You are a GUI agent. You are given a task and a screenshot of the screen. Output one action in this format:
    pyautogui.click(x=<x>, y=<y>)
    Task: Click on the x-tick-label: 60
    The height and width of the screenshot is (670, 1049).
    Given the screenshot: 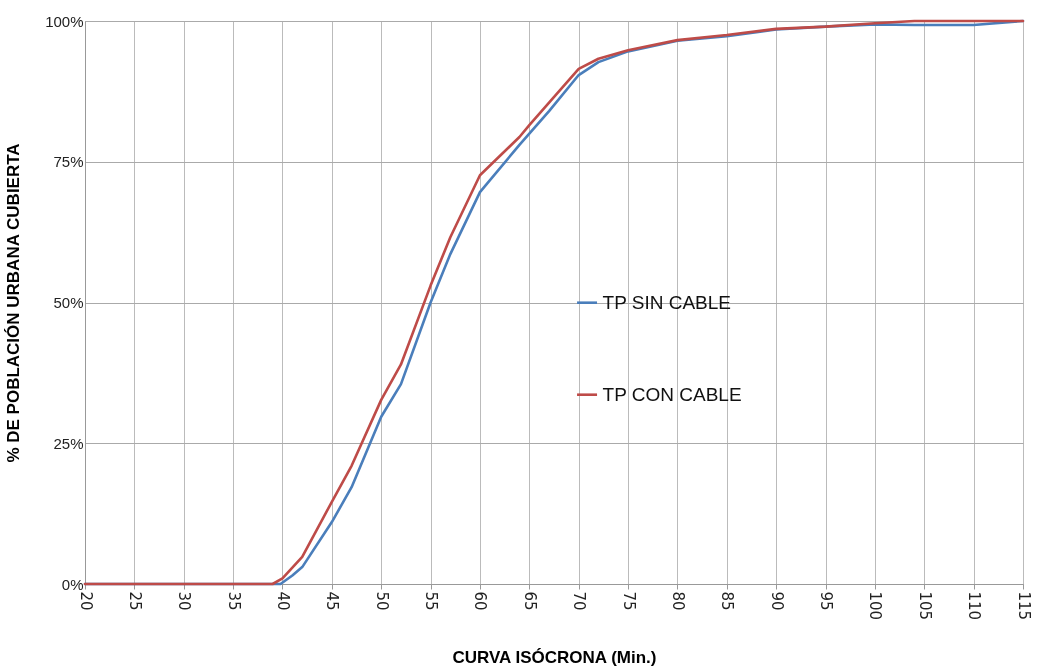 What is the action you would take?
    pyautogui.click(x=480, y=601)
    